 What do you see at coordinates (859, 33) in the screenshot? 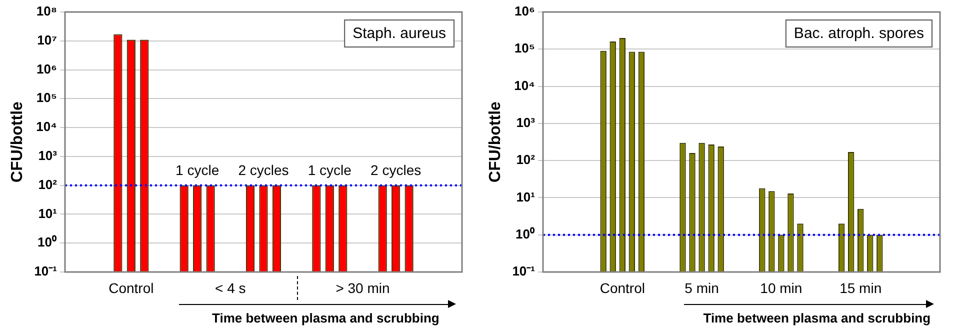
I see `text: Bac. atroph. spores` at bounding box center [859, 33].